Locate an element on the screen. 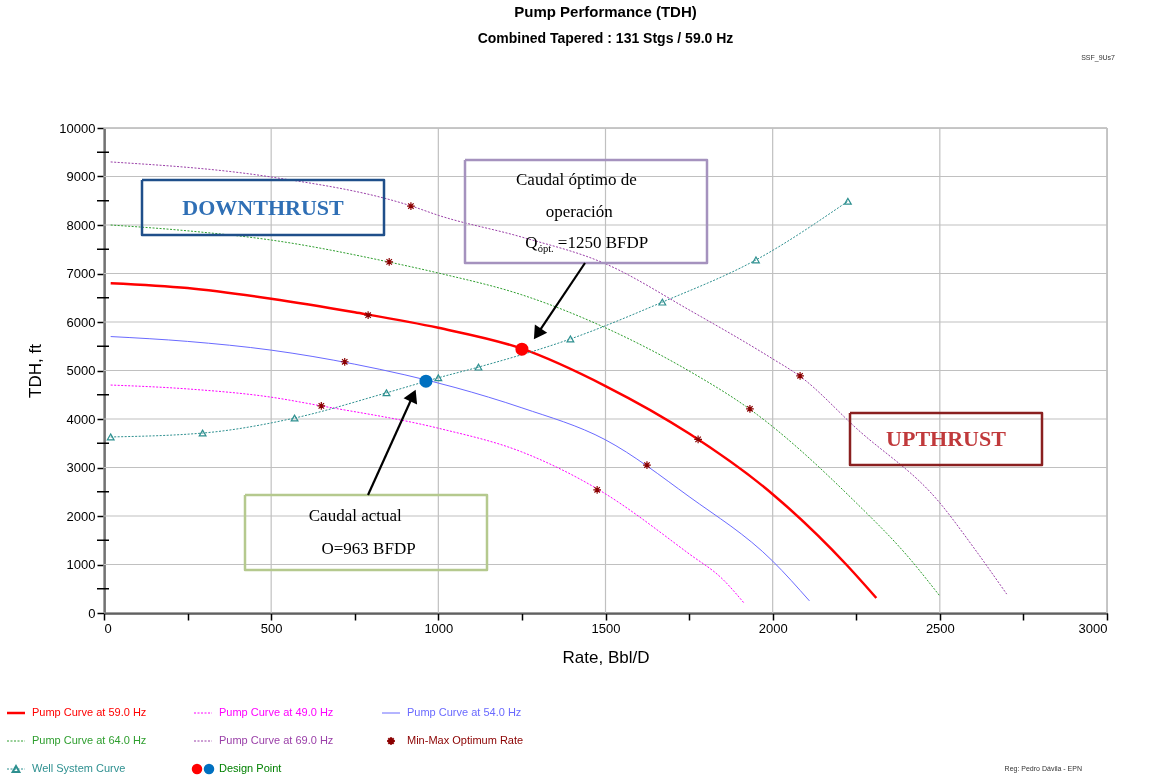 This screenshot has height=782, width=1162. x-tick-label: 3000 is located at coordinates (1093, 628).